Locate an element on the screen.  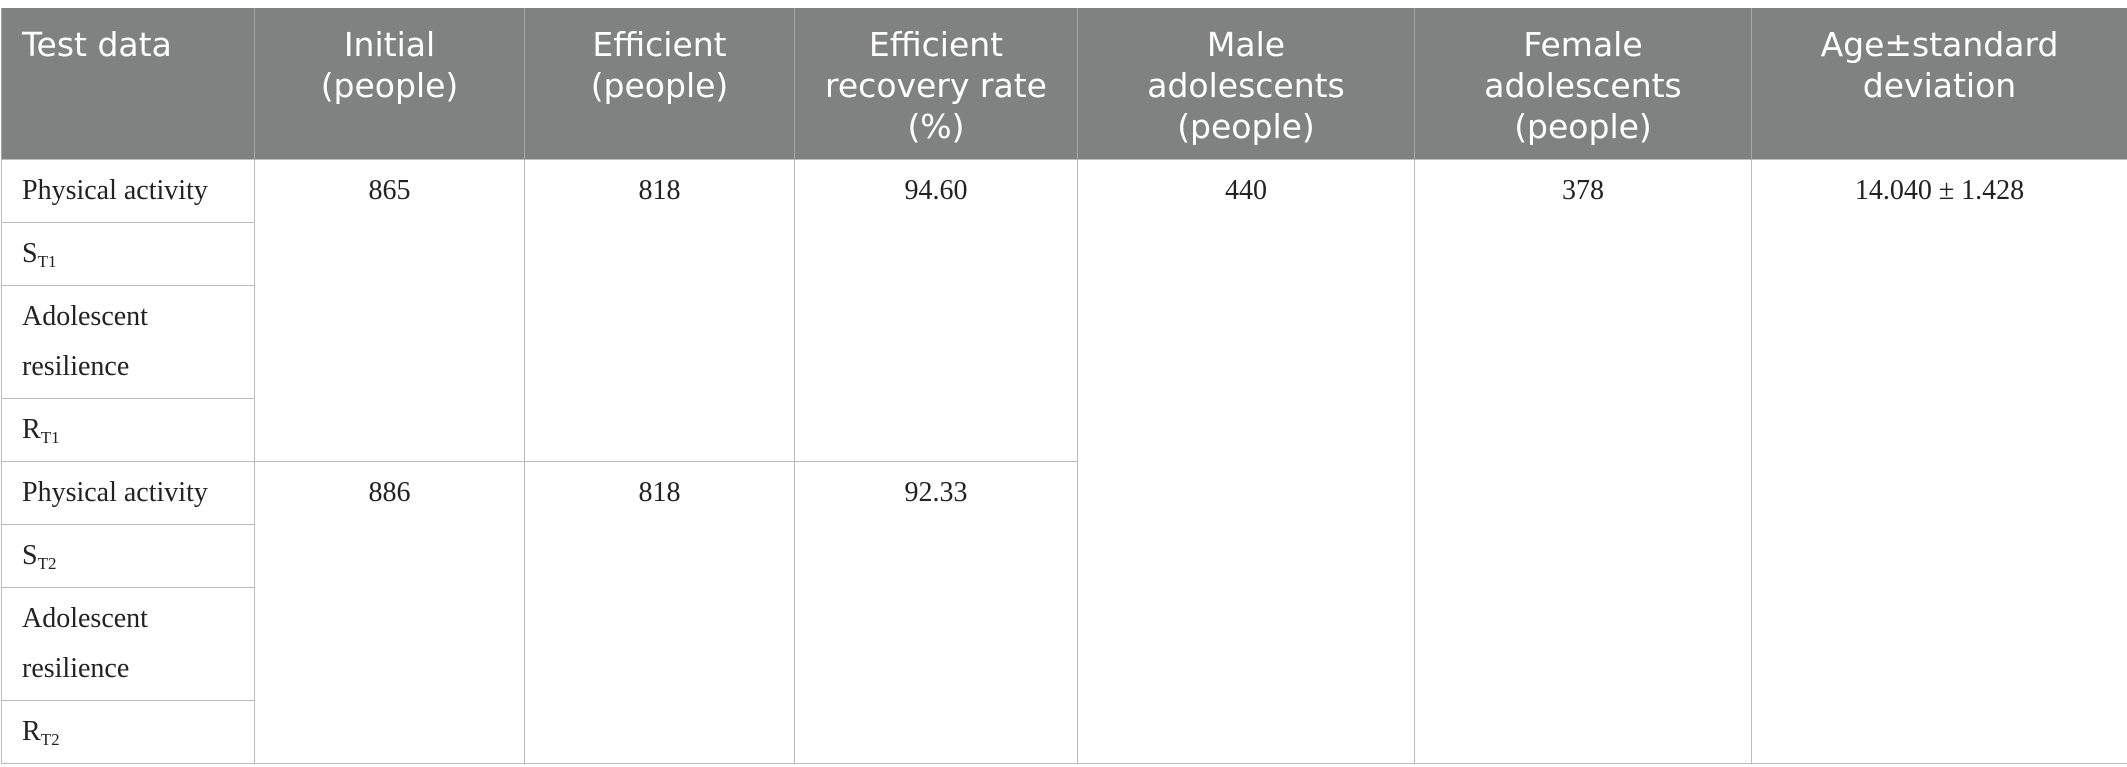
table-row: ST1 is located at coordinates (1064, 254).